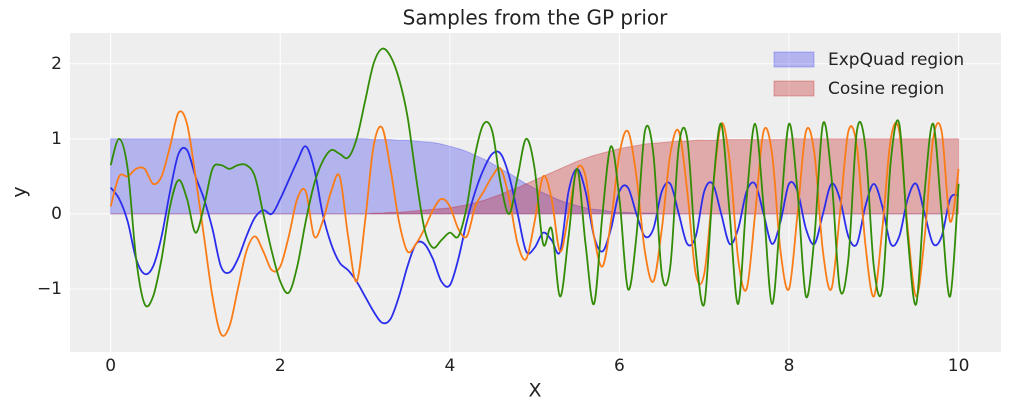 The image size is (1011, 415). I want to click on y-tick-label: −1, so click(49, 289).